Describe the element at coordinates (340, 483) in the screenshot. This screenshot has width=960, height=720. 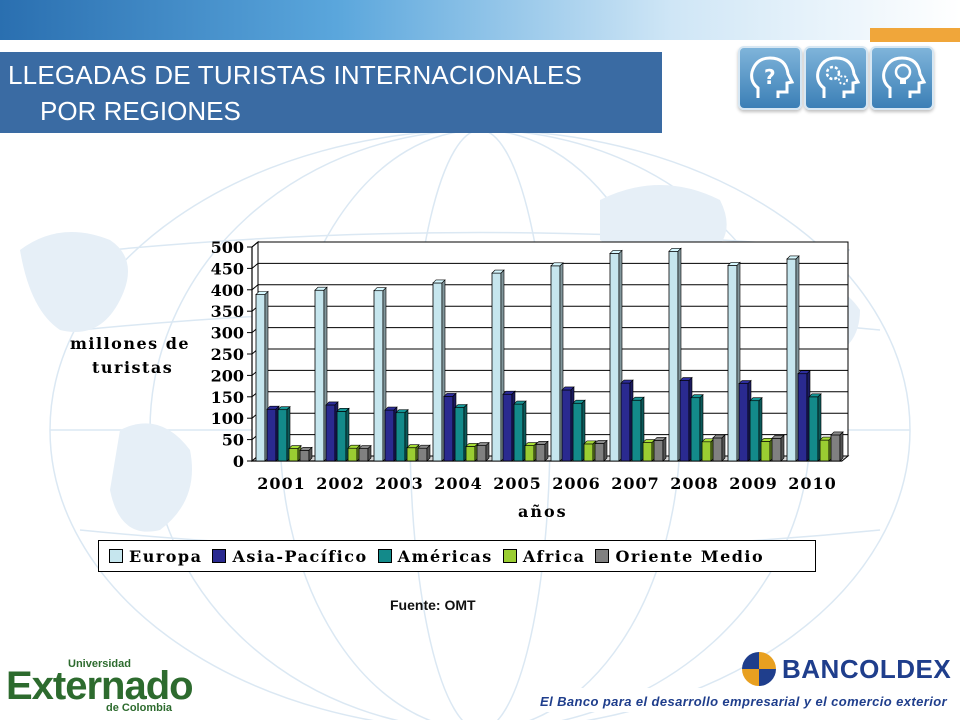
I see `x-tick-label: 2002` at that location.